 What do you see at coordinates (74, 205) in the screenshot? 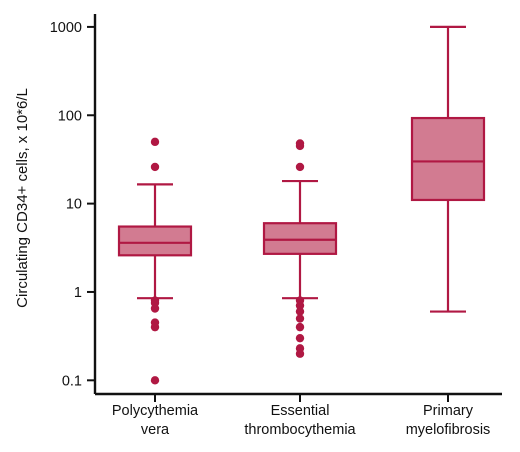
I see `y-tick-label: 10` at bounding box center [74, 205].